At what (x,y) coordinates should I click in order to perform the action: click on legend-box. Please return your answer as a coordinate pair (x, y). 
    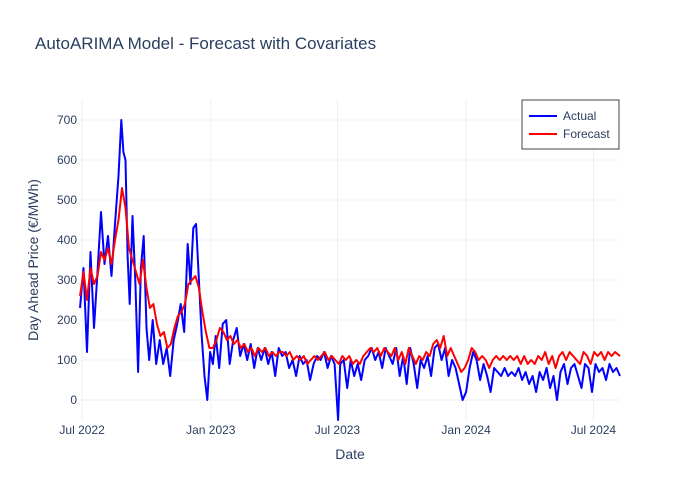
    Looking at the image, I should click on (570, 124).